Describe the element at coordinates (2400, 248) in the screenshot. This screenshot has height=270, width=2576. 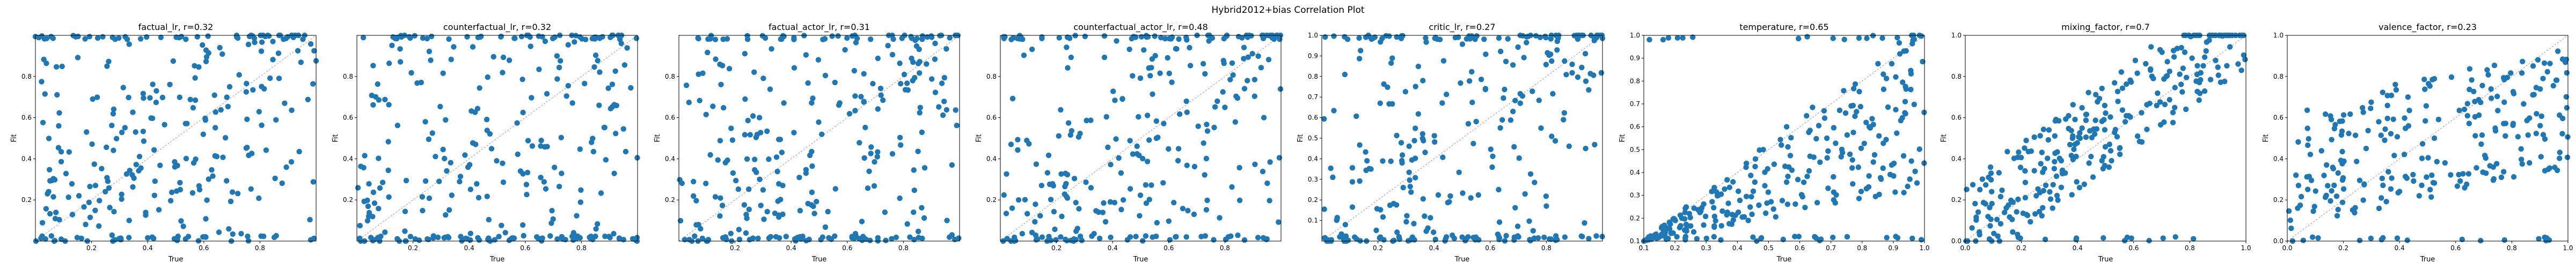
I see `x-tick-label: 0.4` at that location.